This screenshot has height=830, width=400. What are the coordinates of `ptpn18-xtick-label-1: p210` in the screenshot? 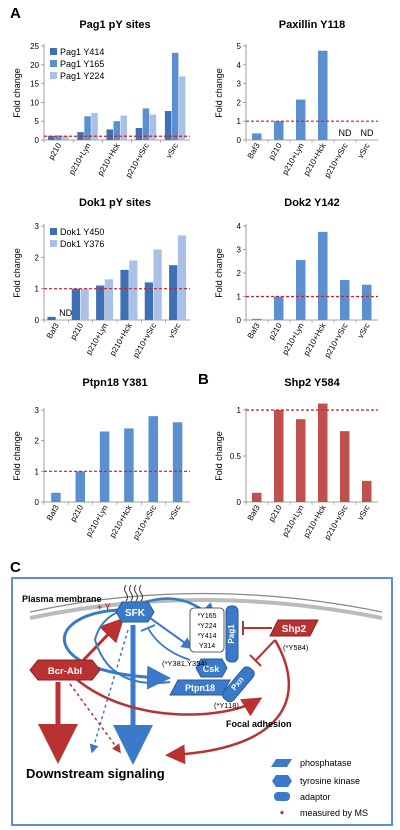 It's located at (77, 513).